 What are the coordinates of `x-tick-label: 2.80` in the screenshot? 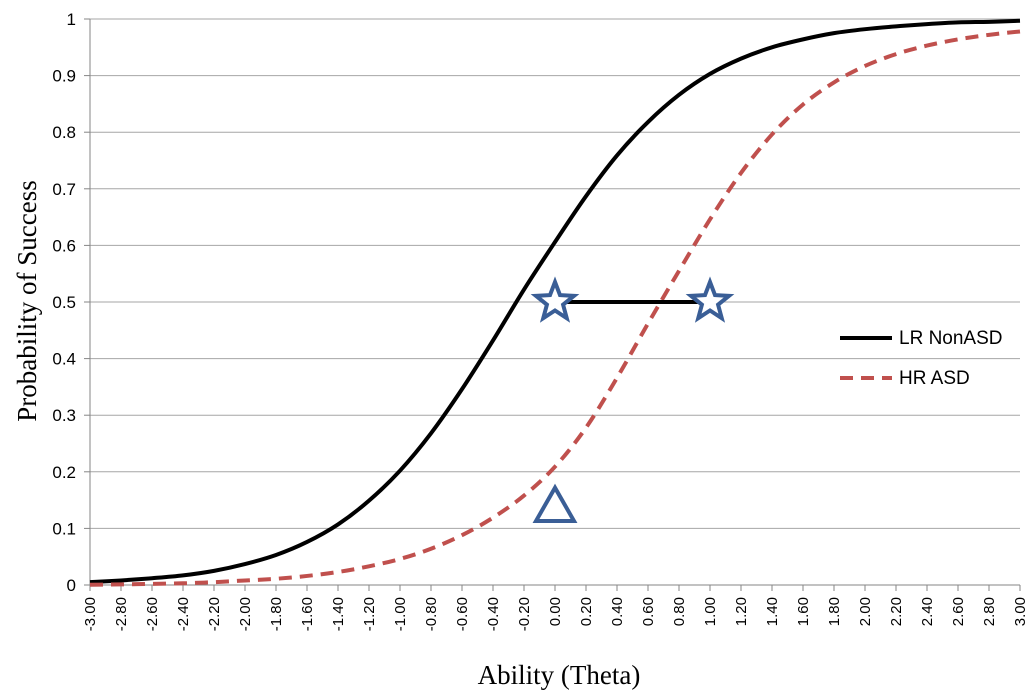 It's located at (989, 611).